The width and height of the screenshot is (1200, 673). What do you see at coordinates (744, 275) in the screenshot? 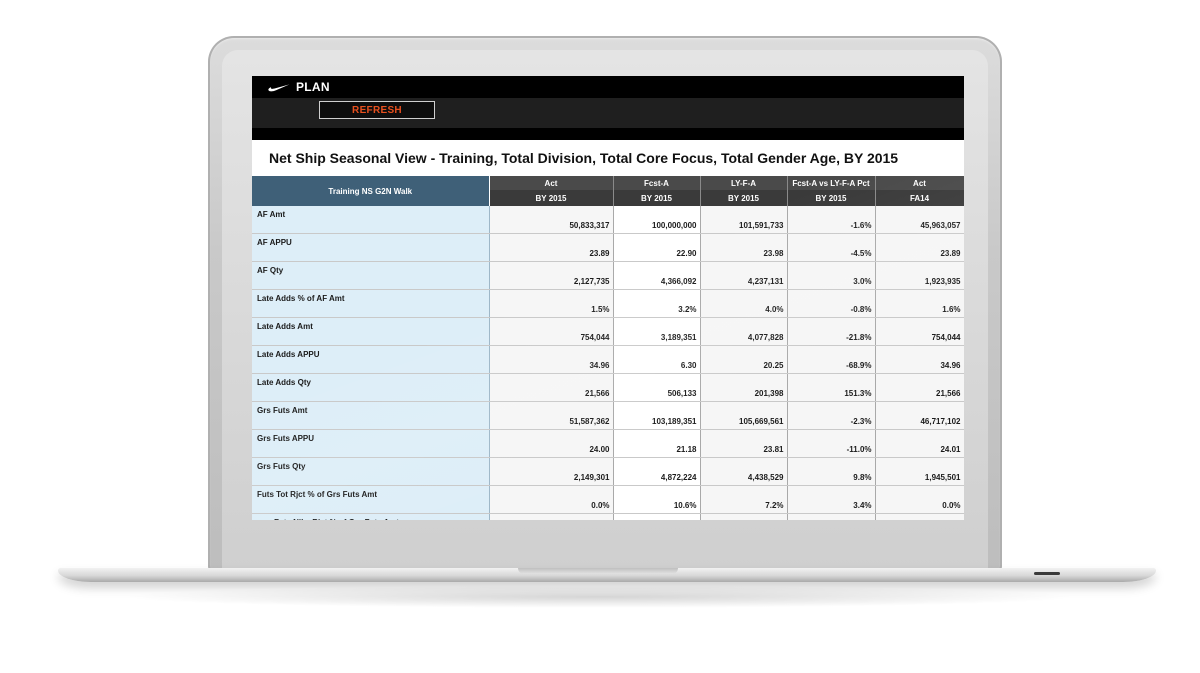
I see `table-cell: 4,237,131` at bounding box center [744, 275].